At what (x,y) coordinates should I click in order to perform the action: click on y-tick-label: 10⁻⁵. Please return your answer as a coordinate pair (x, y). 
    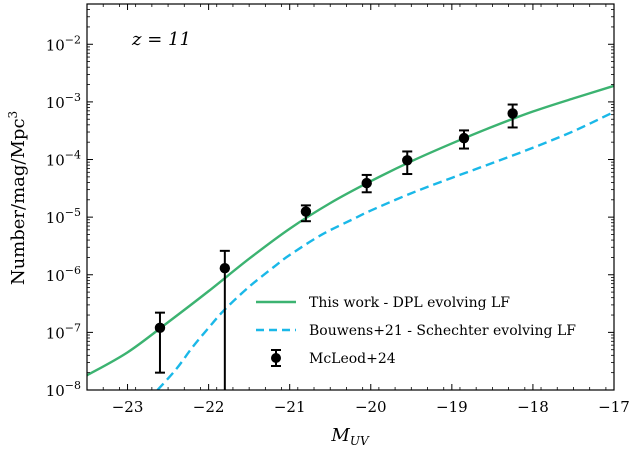
    Looking at the image, I should click on (63, 216).